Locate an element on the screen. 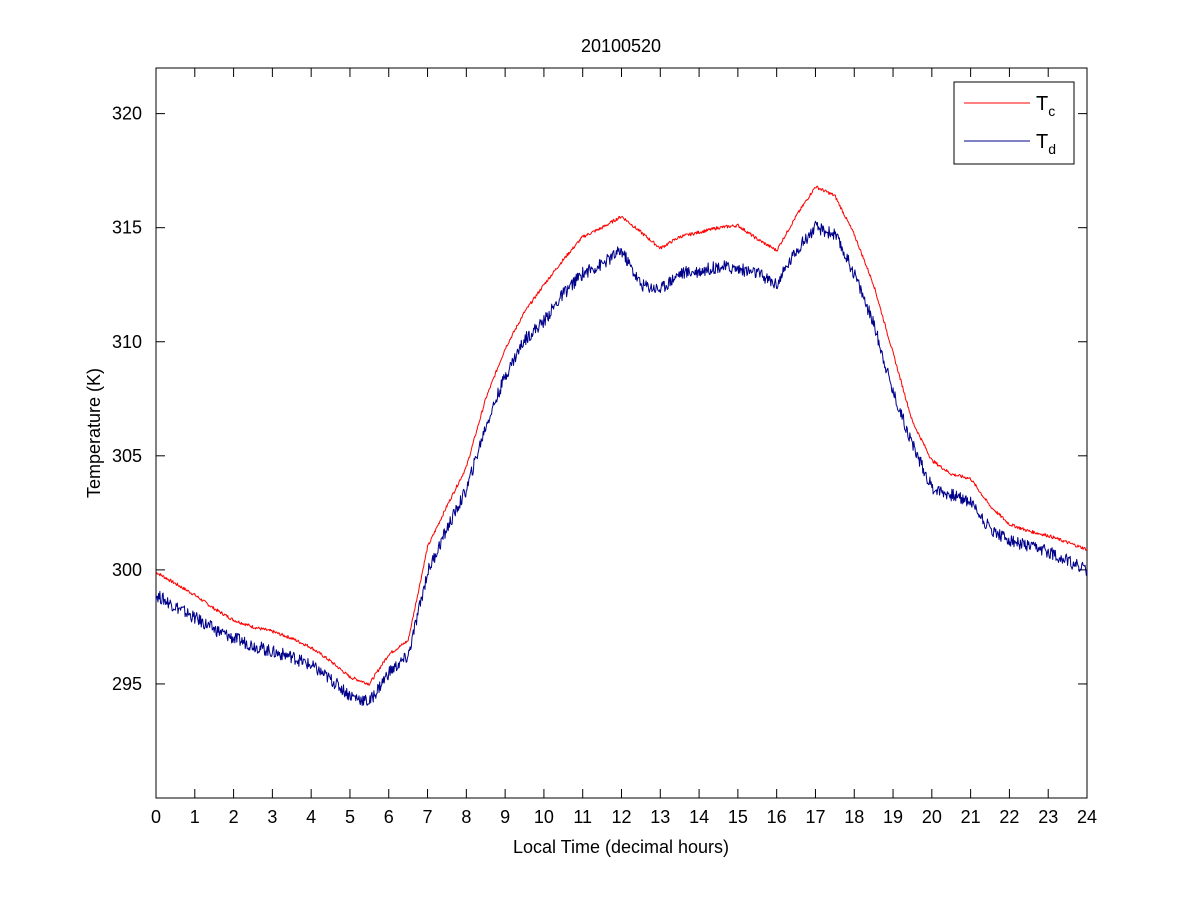  x-tick-label: 5 is located at coordinates (350, 817).